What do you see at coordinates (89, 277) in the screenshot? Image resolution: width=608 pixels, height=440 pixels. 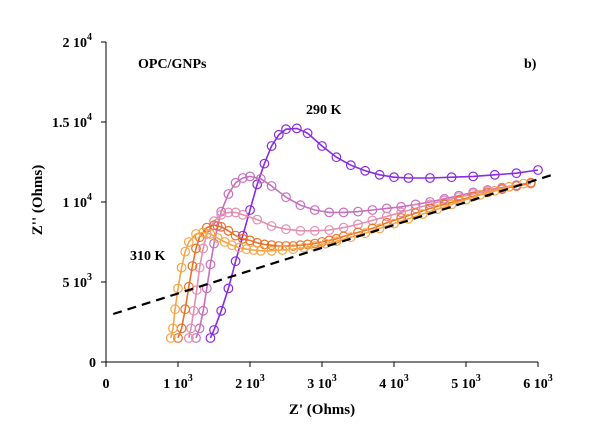 I see `y-tick-exponent: 3` at bounding box center [89, 277].